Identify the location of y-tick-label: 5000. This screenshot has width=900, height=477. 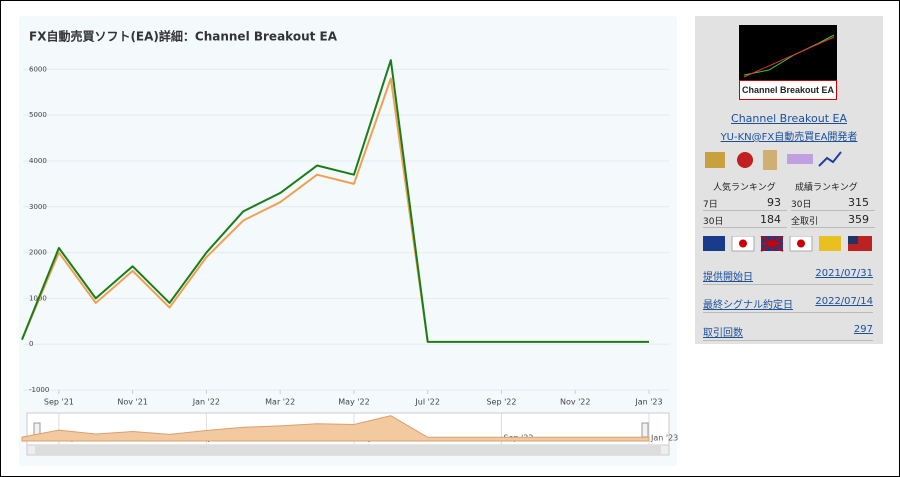
(38, 115).